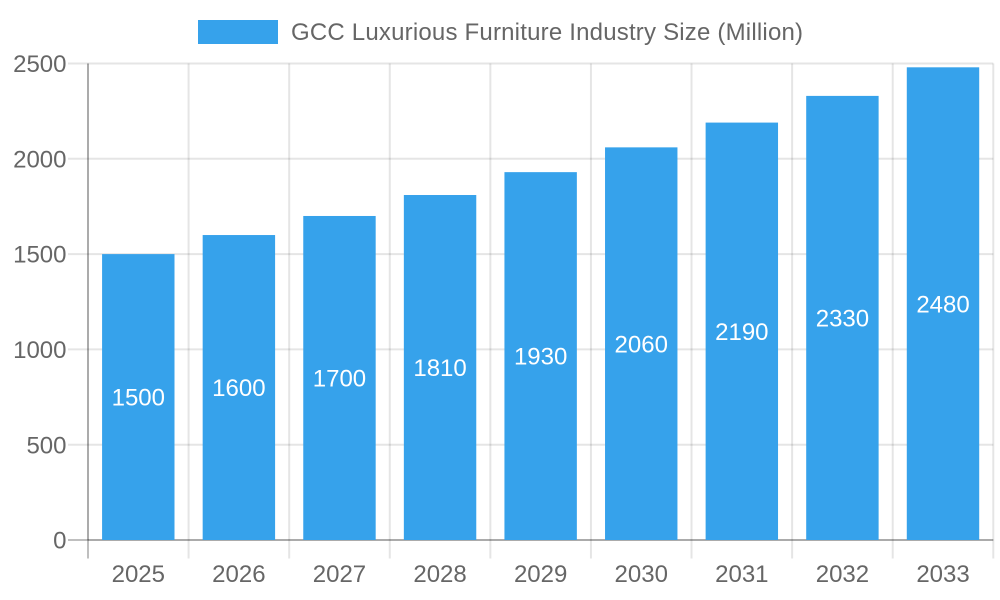 This screenshot has width=1000, height=600. Describe the element at coordinates (39, 350) in the screenshot. I see `svg-text: 1000` at that location.